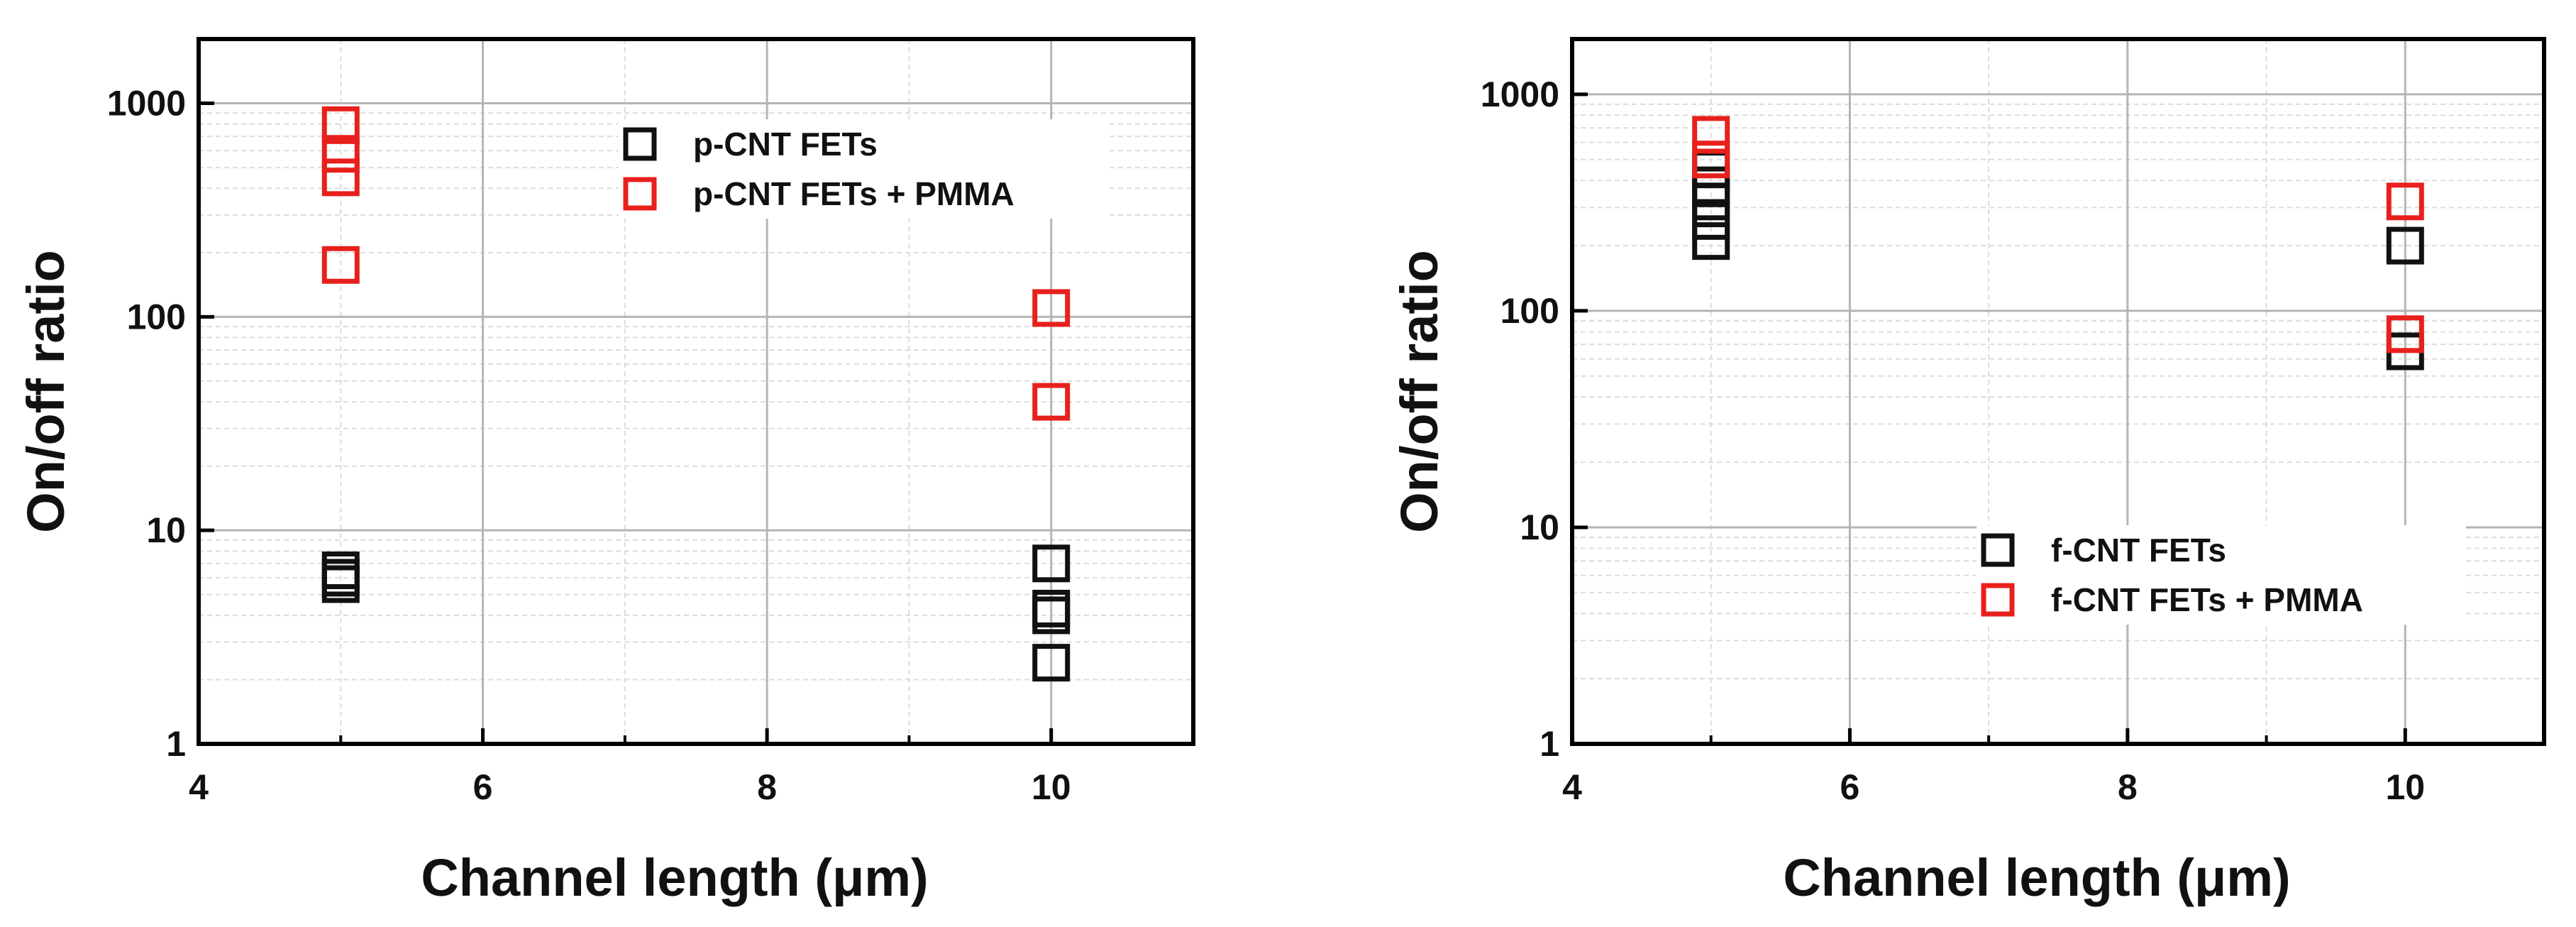 Image resolution: width=2576 pixels, height=927 pixels. Describe the element at coordinates (2138, 551) in the screenshot. I see `legend-label: f-CNT FETs` at that location.